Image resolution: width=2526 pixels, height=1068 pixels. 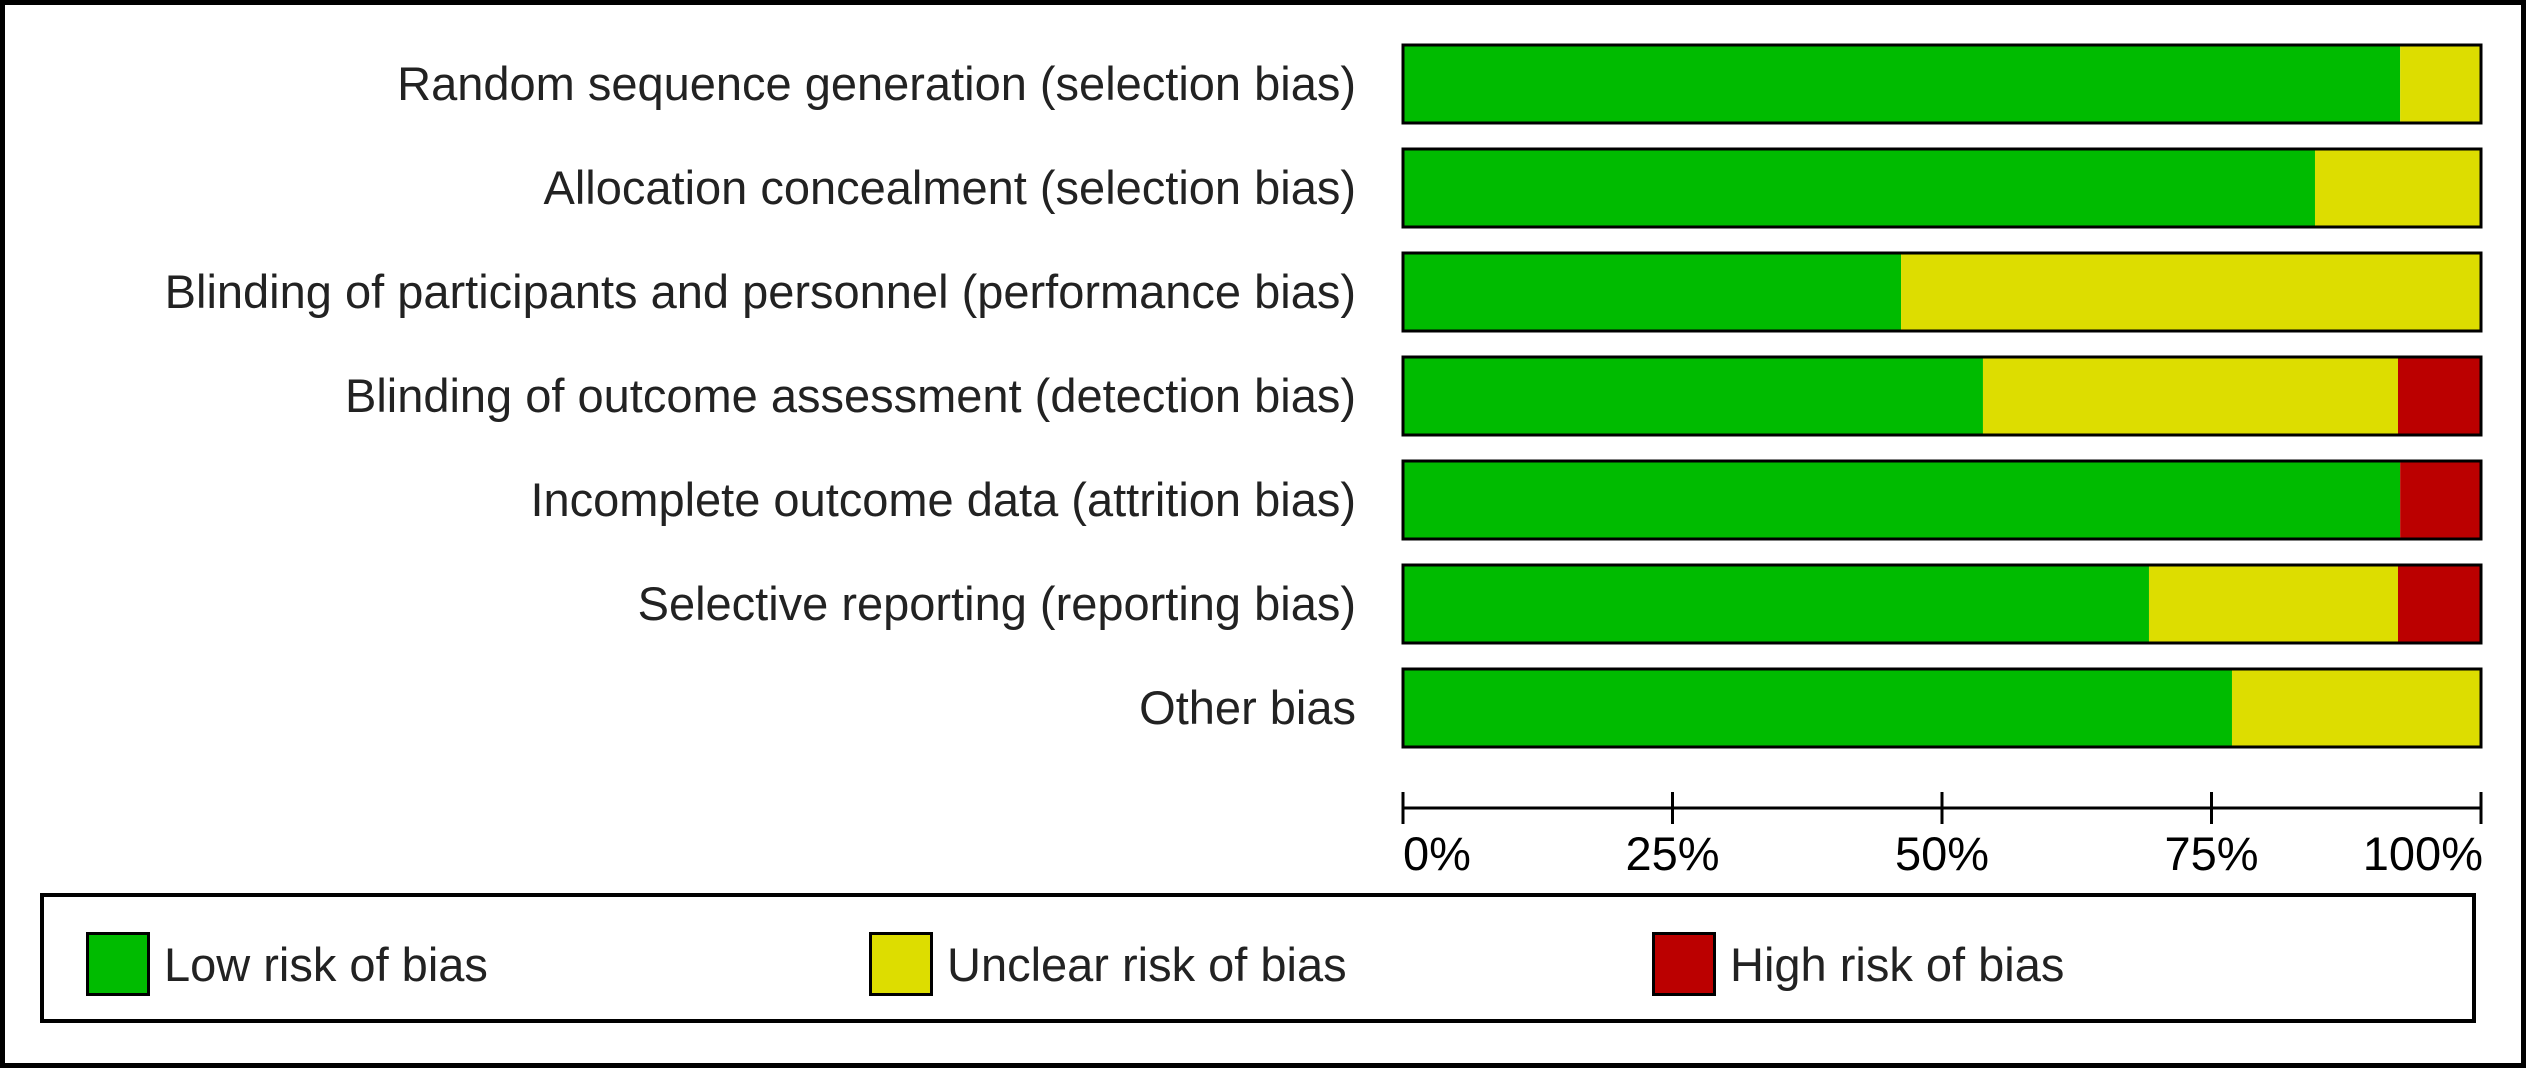 What do you see at coordinates (1897, 964) in the screenshot?
I see `legend-label-high: High risk of bias` at bounding box center [1897, 964].